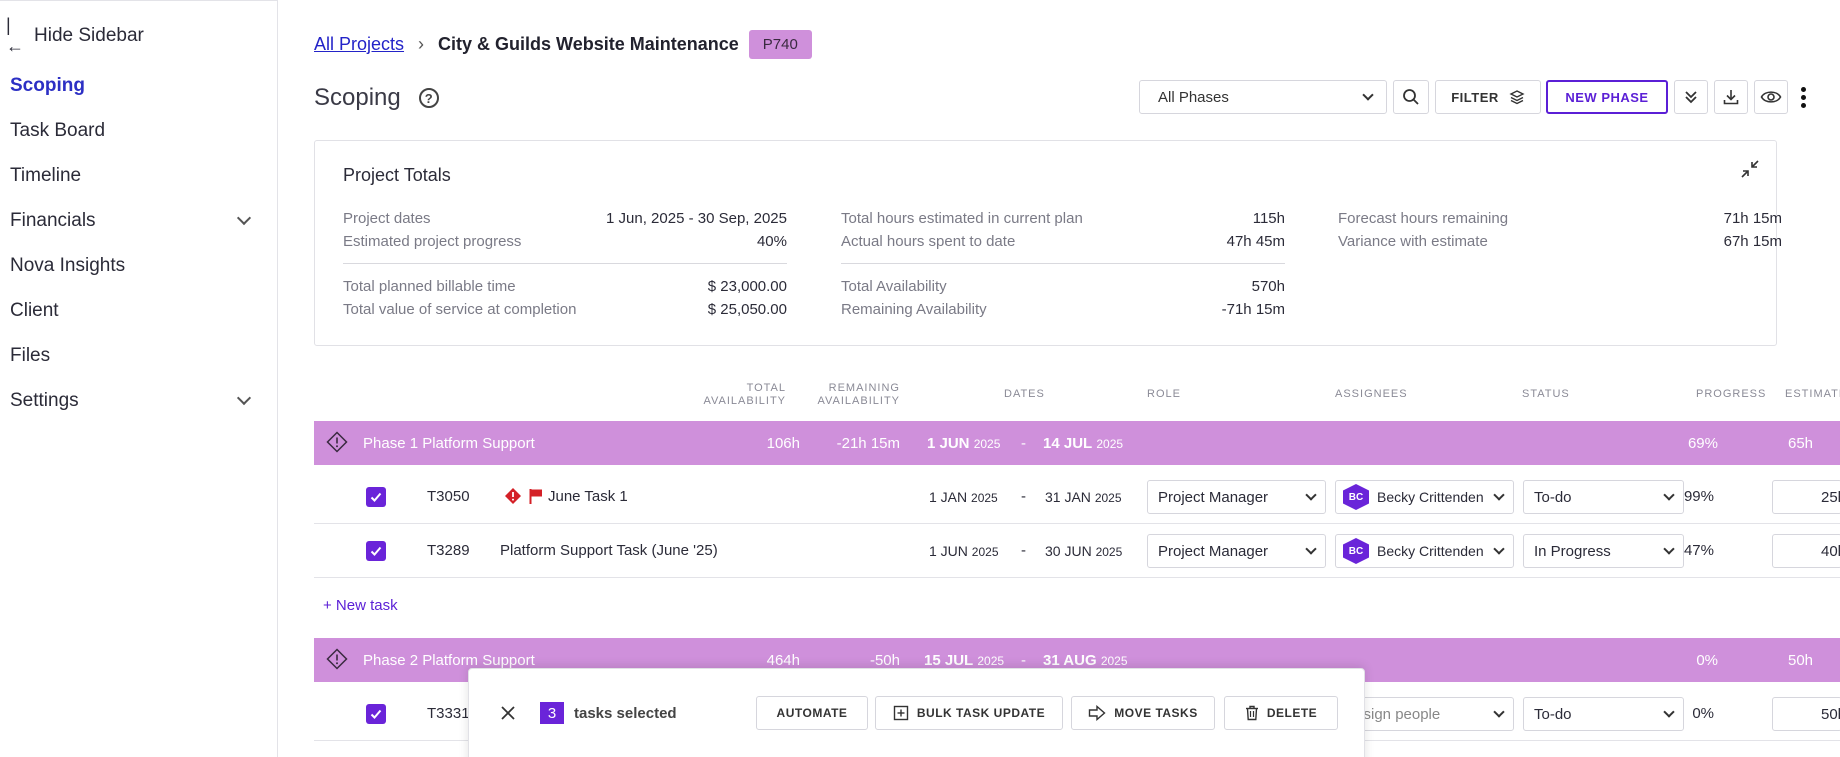 This screenshot has height=757, width=1840. I want to click on header-total-availability: TOTAL AVAILABILITY, so click(743, 395).